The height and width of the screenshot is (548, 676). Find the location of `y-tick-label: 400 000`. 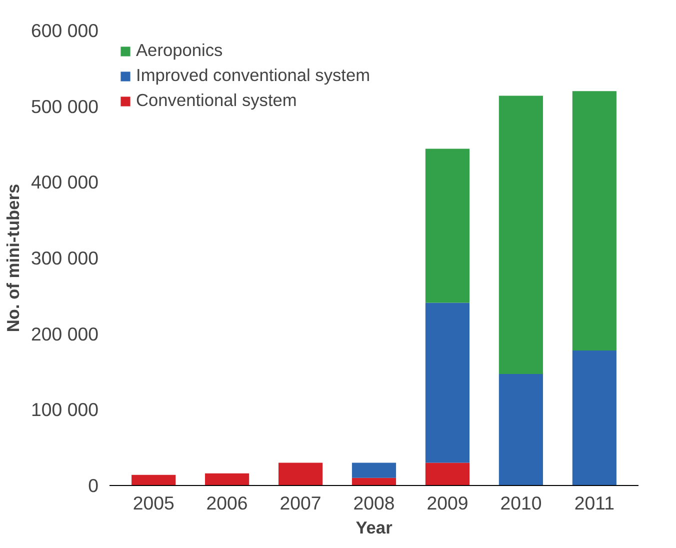

y-tick-label: 400 000 is located at coordinates (65, 182).